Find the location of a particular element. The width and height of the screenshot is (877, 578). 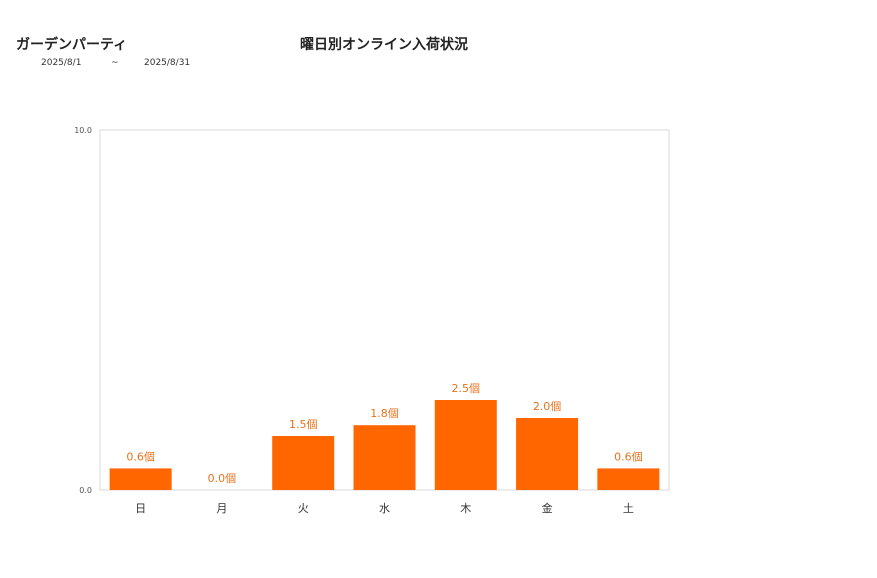

data-label-1: 0.0個 is located at coordinates (222, 478).